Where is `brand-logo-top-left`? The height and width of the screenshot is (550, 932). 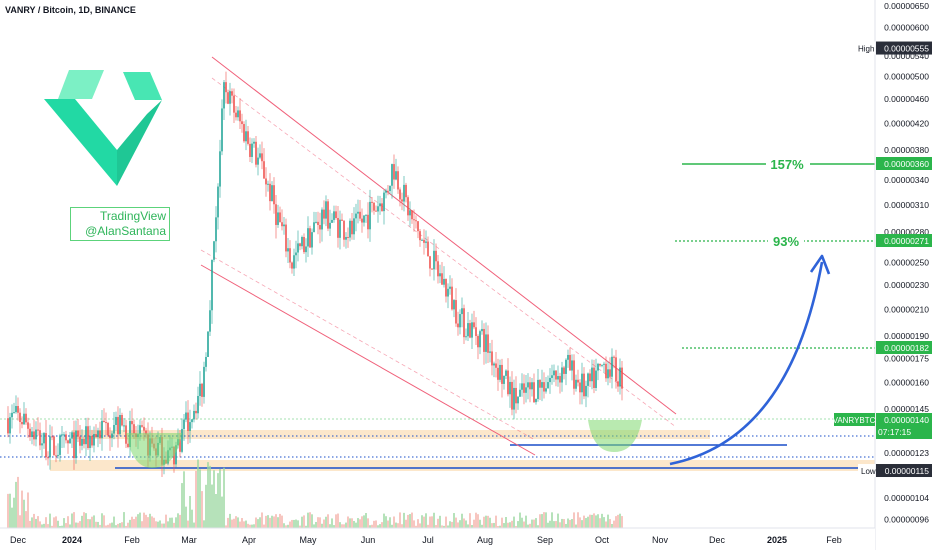
brand-logo-top-left is located at coordinates (81, 84).